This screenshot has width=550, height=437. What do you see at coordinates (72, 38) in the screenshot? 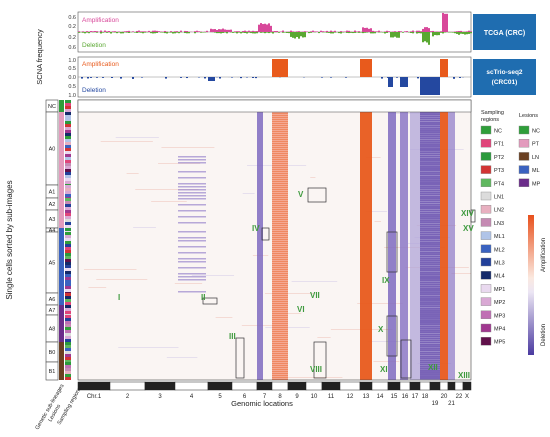
I see `tcga-ytick-3: 0.2` at bounding box center [72, 38].